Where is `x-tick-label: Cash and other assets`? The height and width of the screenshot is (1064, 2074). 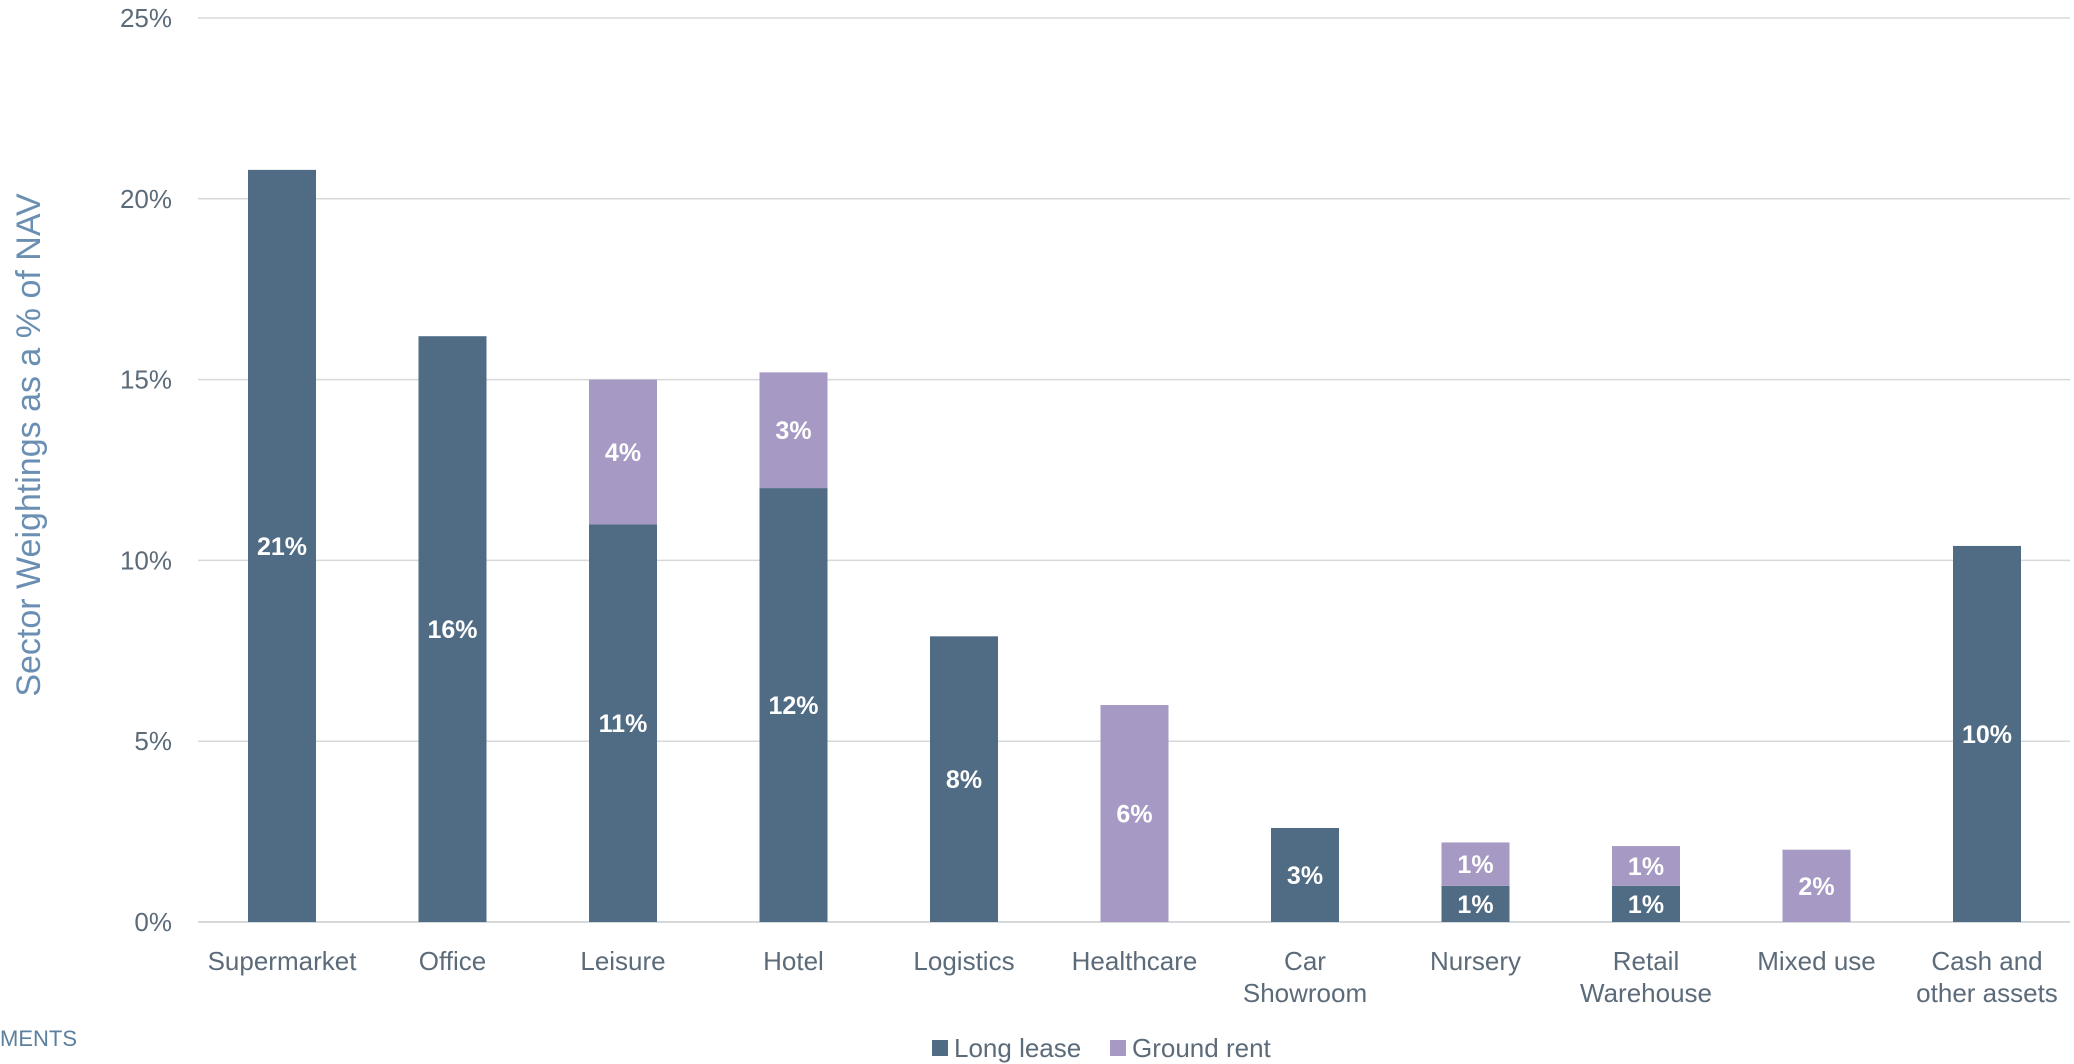
x-tick-label: Cash and other assets is located at coordinates (1987, 977).